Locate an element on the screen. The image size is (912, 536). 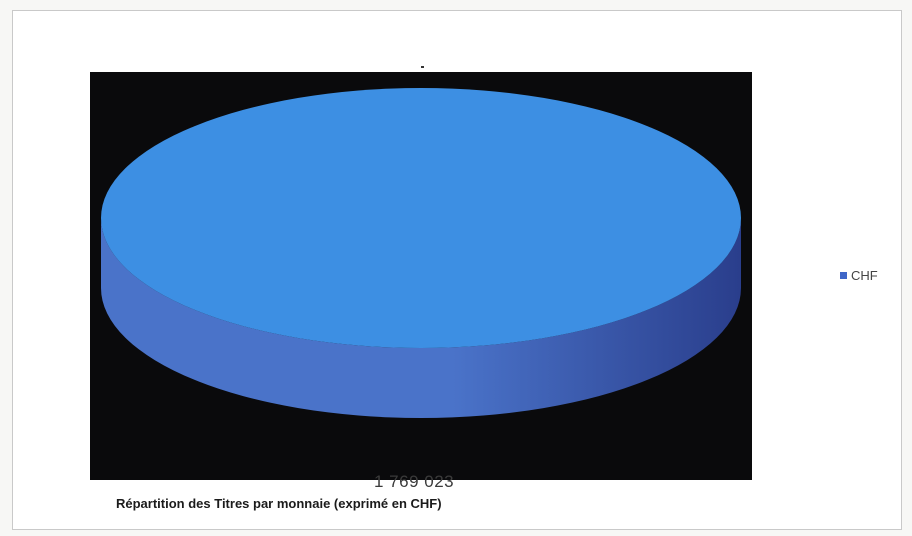
data-label-chf: 1 769 023 is located at coordinates (414, 481).